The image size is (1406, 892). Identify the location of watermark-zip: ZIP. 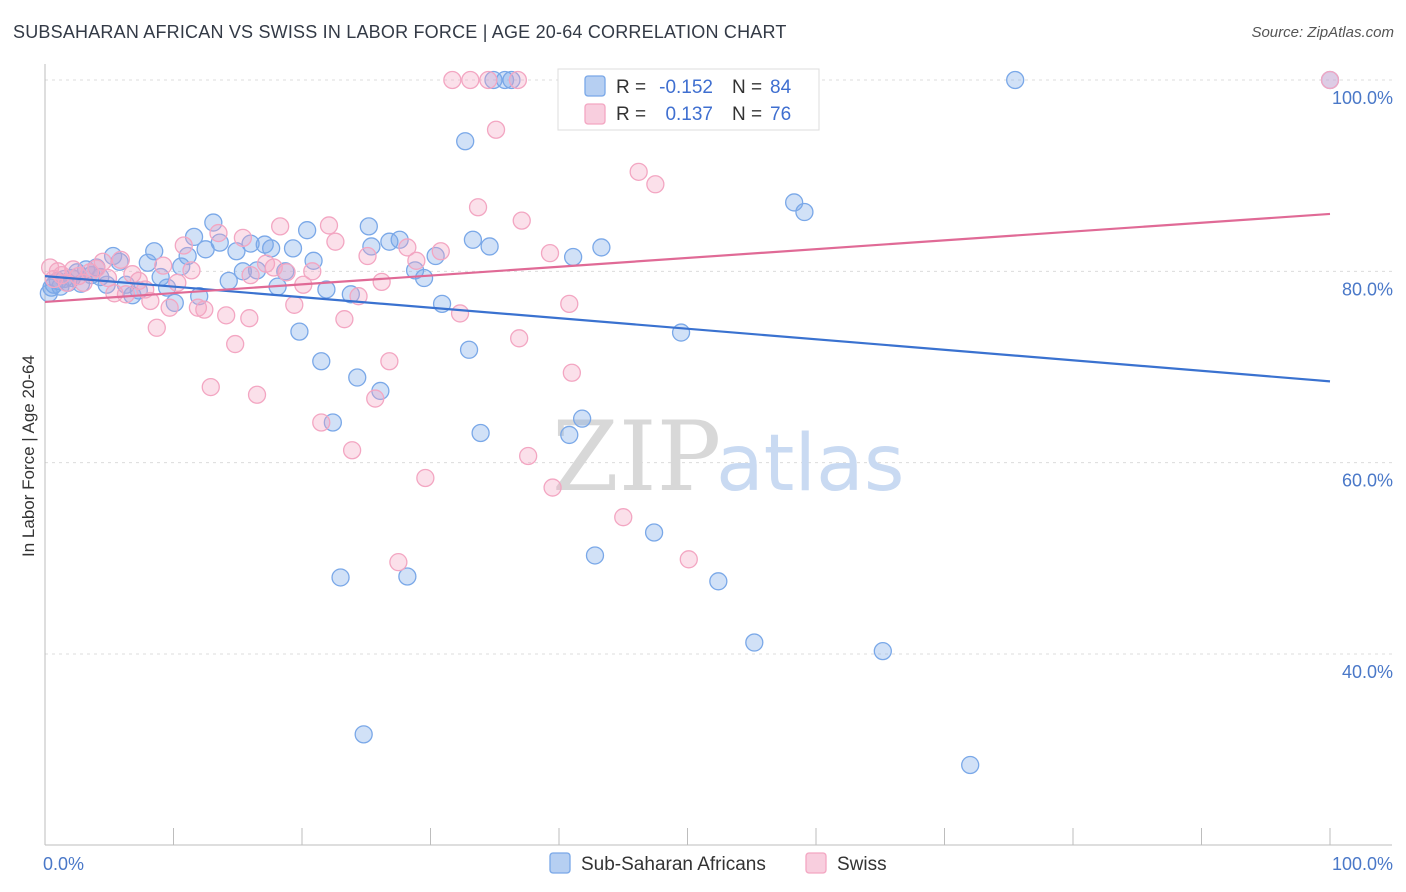
(636, 457).